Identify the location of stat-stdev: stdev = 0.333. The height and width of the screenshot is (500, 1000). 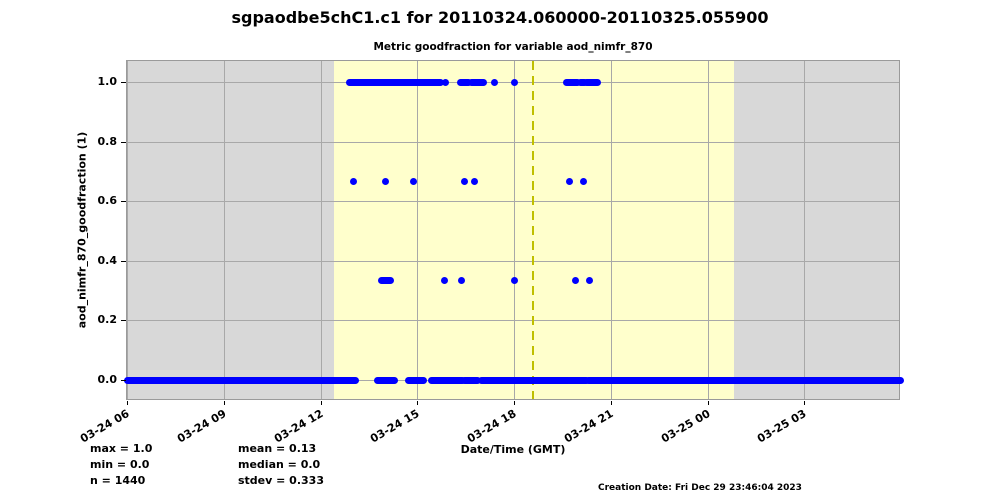
(281, 480).